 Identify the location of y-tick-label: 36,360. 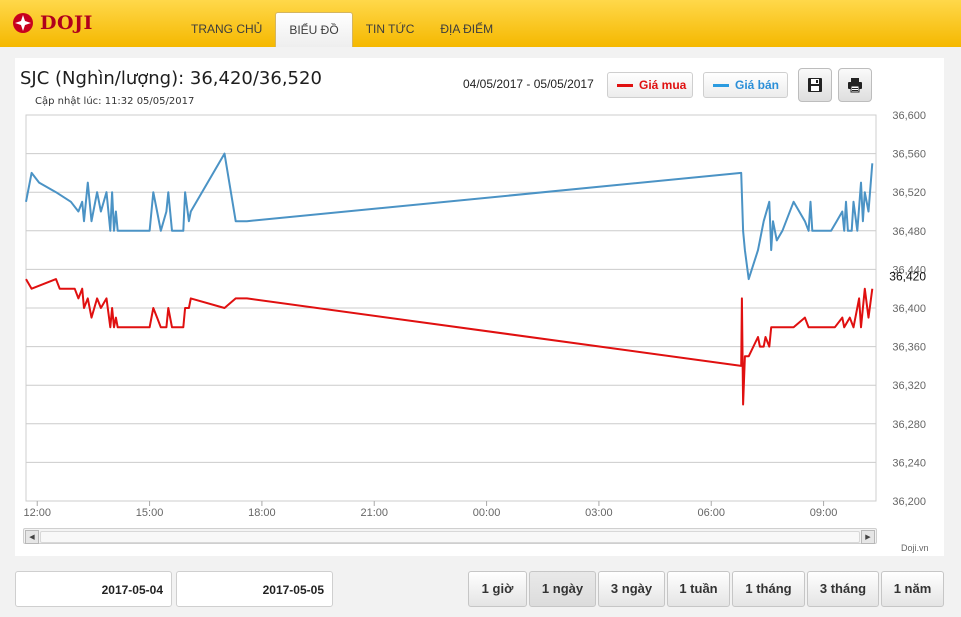
(909, 348).